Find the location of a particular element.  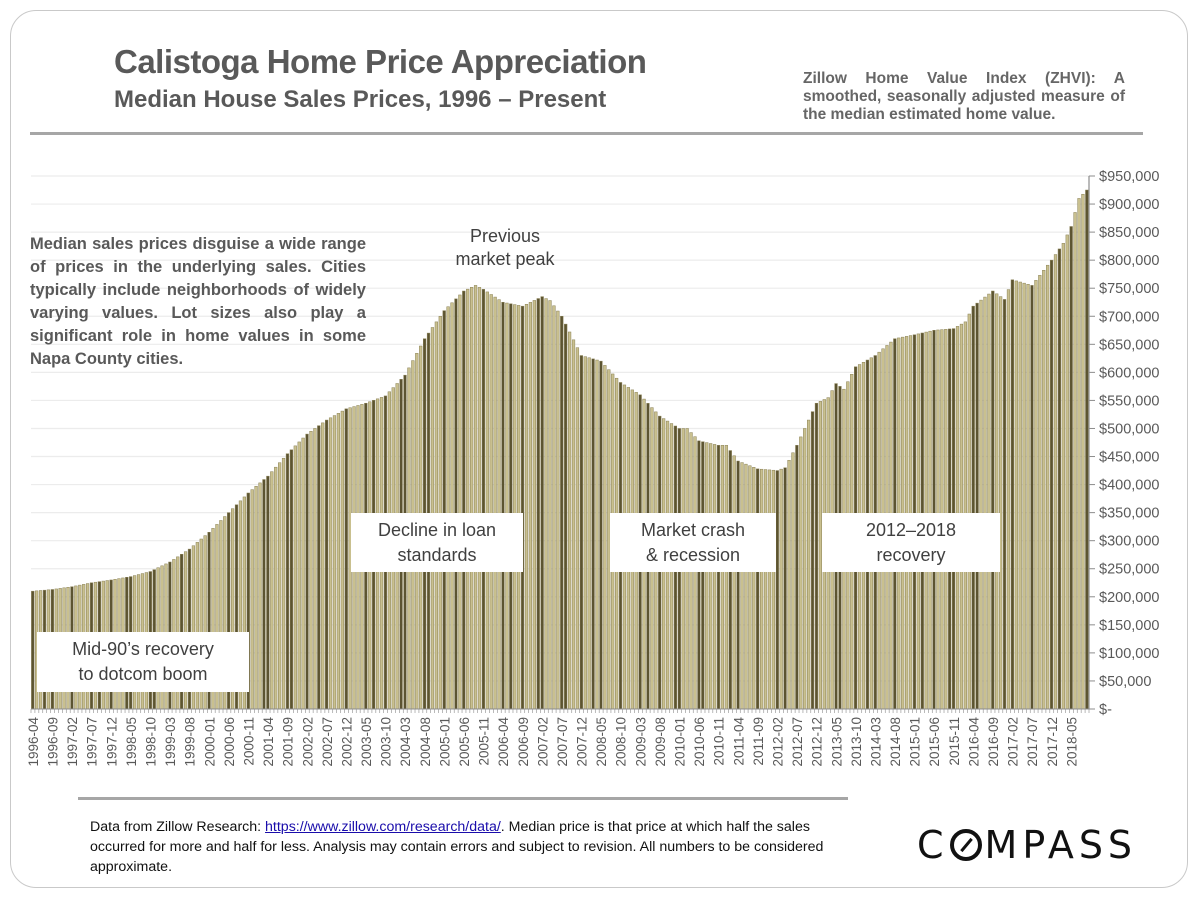

annotation-previous-peak: Previous market peak is located at coordinates (505, 248).